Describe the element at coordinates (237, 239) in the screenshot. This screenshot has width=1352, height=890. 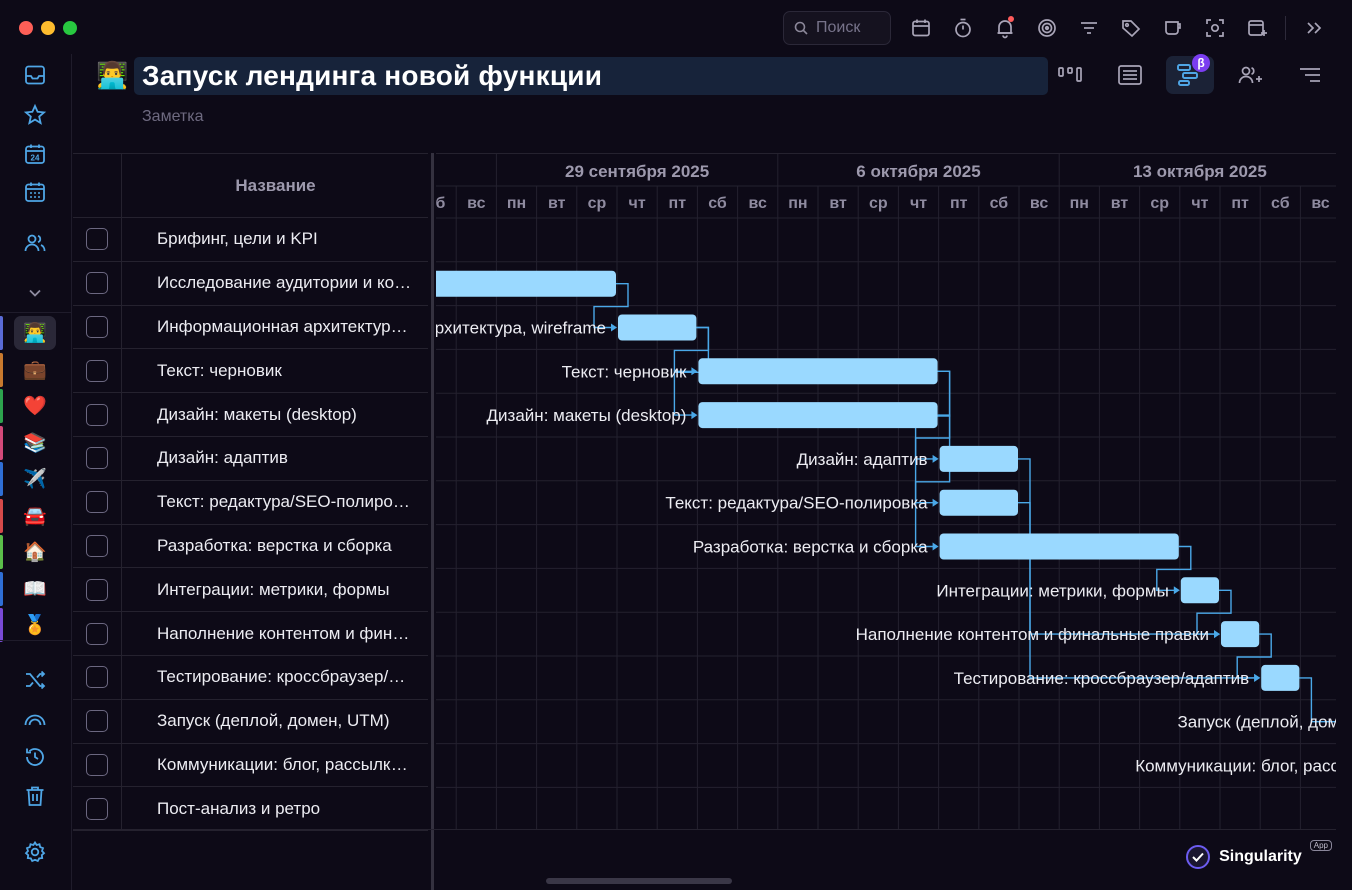
I see `task-name: Брифинг, цели и KPI` at that location.